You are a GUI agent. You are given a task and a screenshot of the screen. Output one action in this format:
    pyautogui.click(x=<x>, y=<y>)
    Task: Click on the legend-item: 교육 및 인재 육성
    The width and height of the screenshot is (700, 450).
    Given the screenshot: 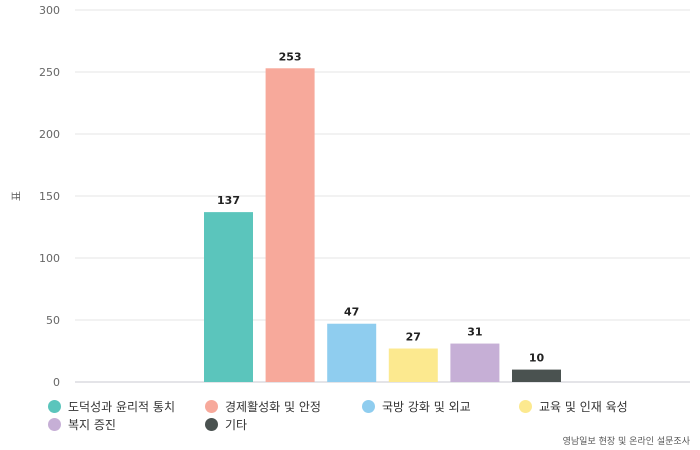 What is the action you would take?
    pyautogui.click(x=597, y=406)
    